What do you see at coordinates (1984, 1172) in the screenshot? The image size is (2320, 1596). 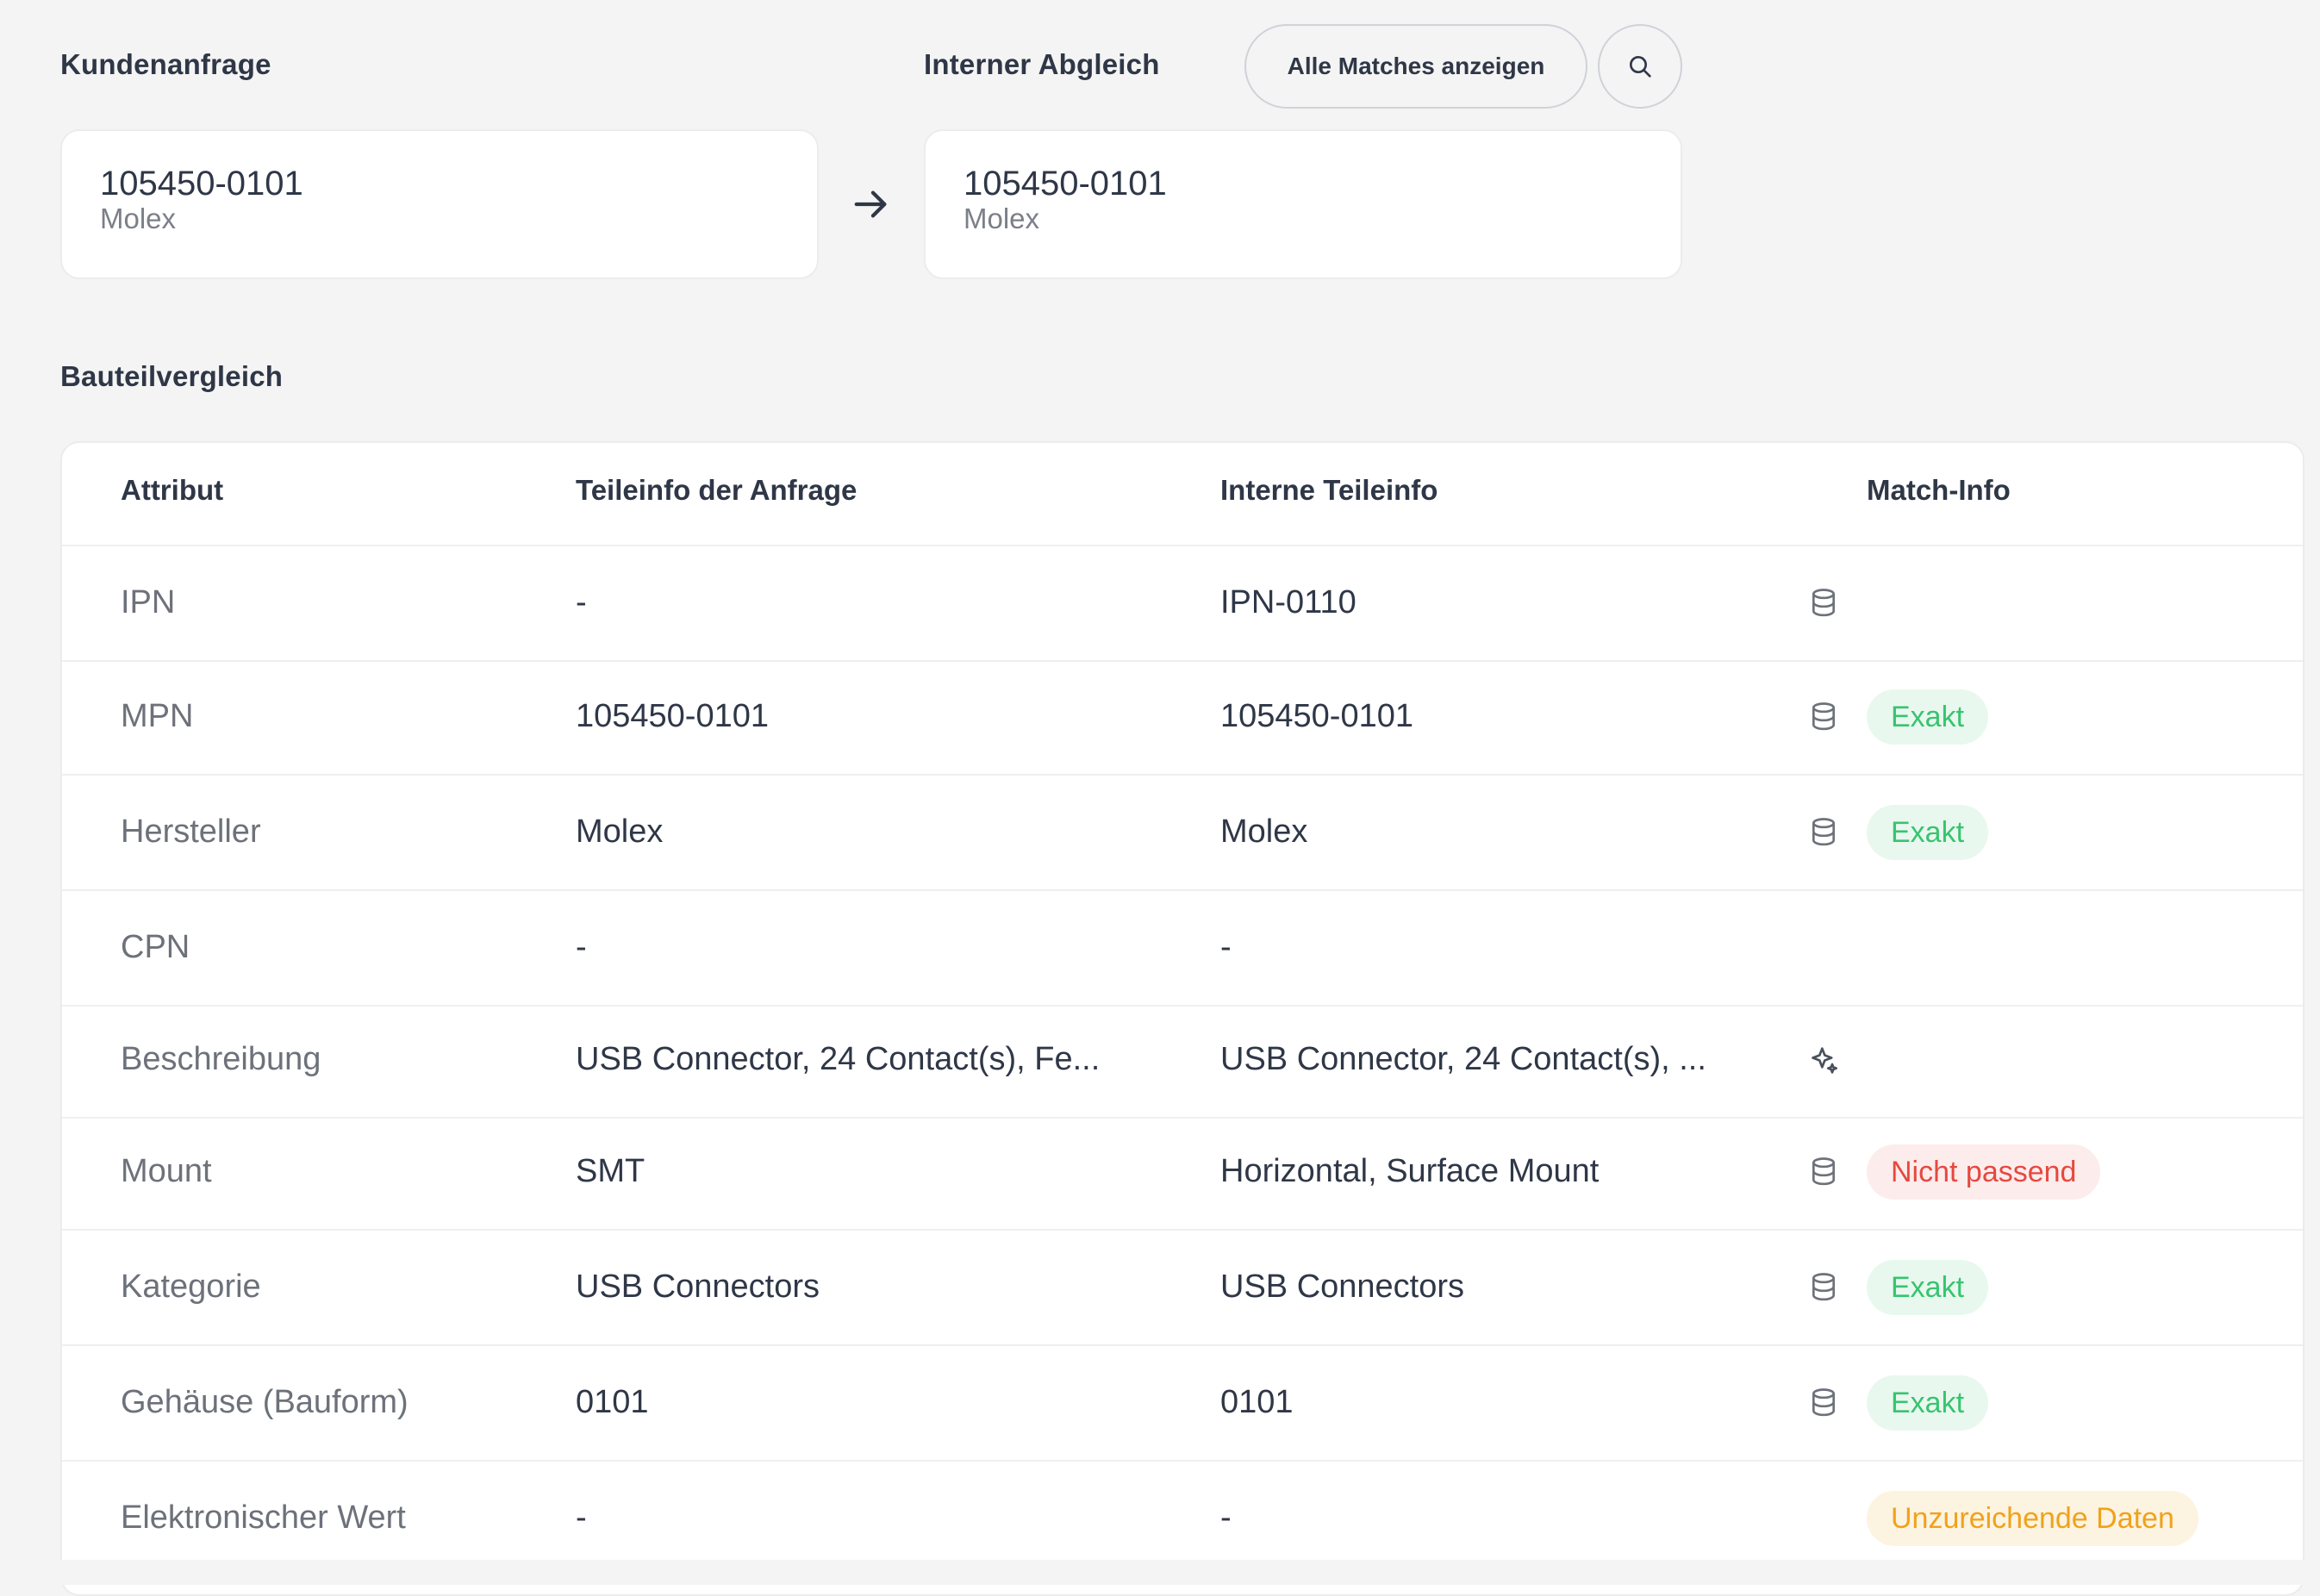 I see `match-status-badge: Nicht passend` at bounding box center [1984, 1172].